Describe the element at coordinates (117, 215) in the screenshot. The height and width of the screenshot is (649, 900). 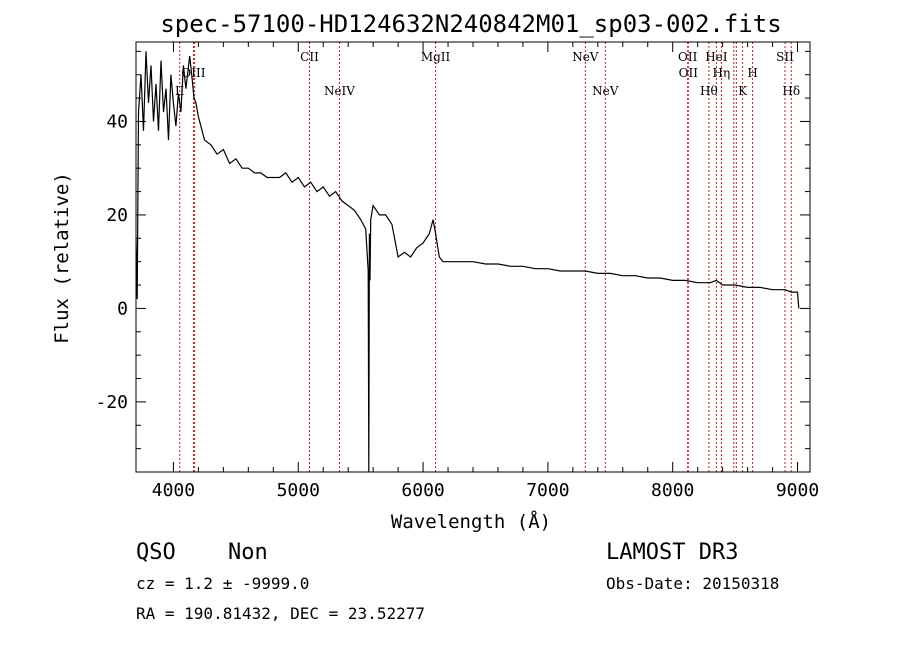
I see `y-tick-label: 20` at that location.